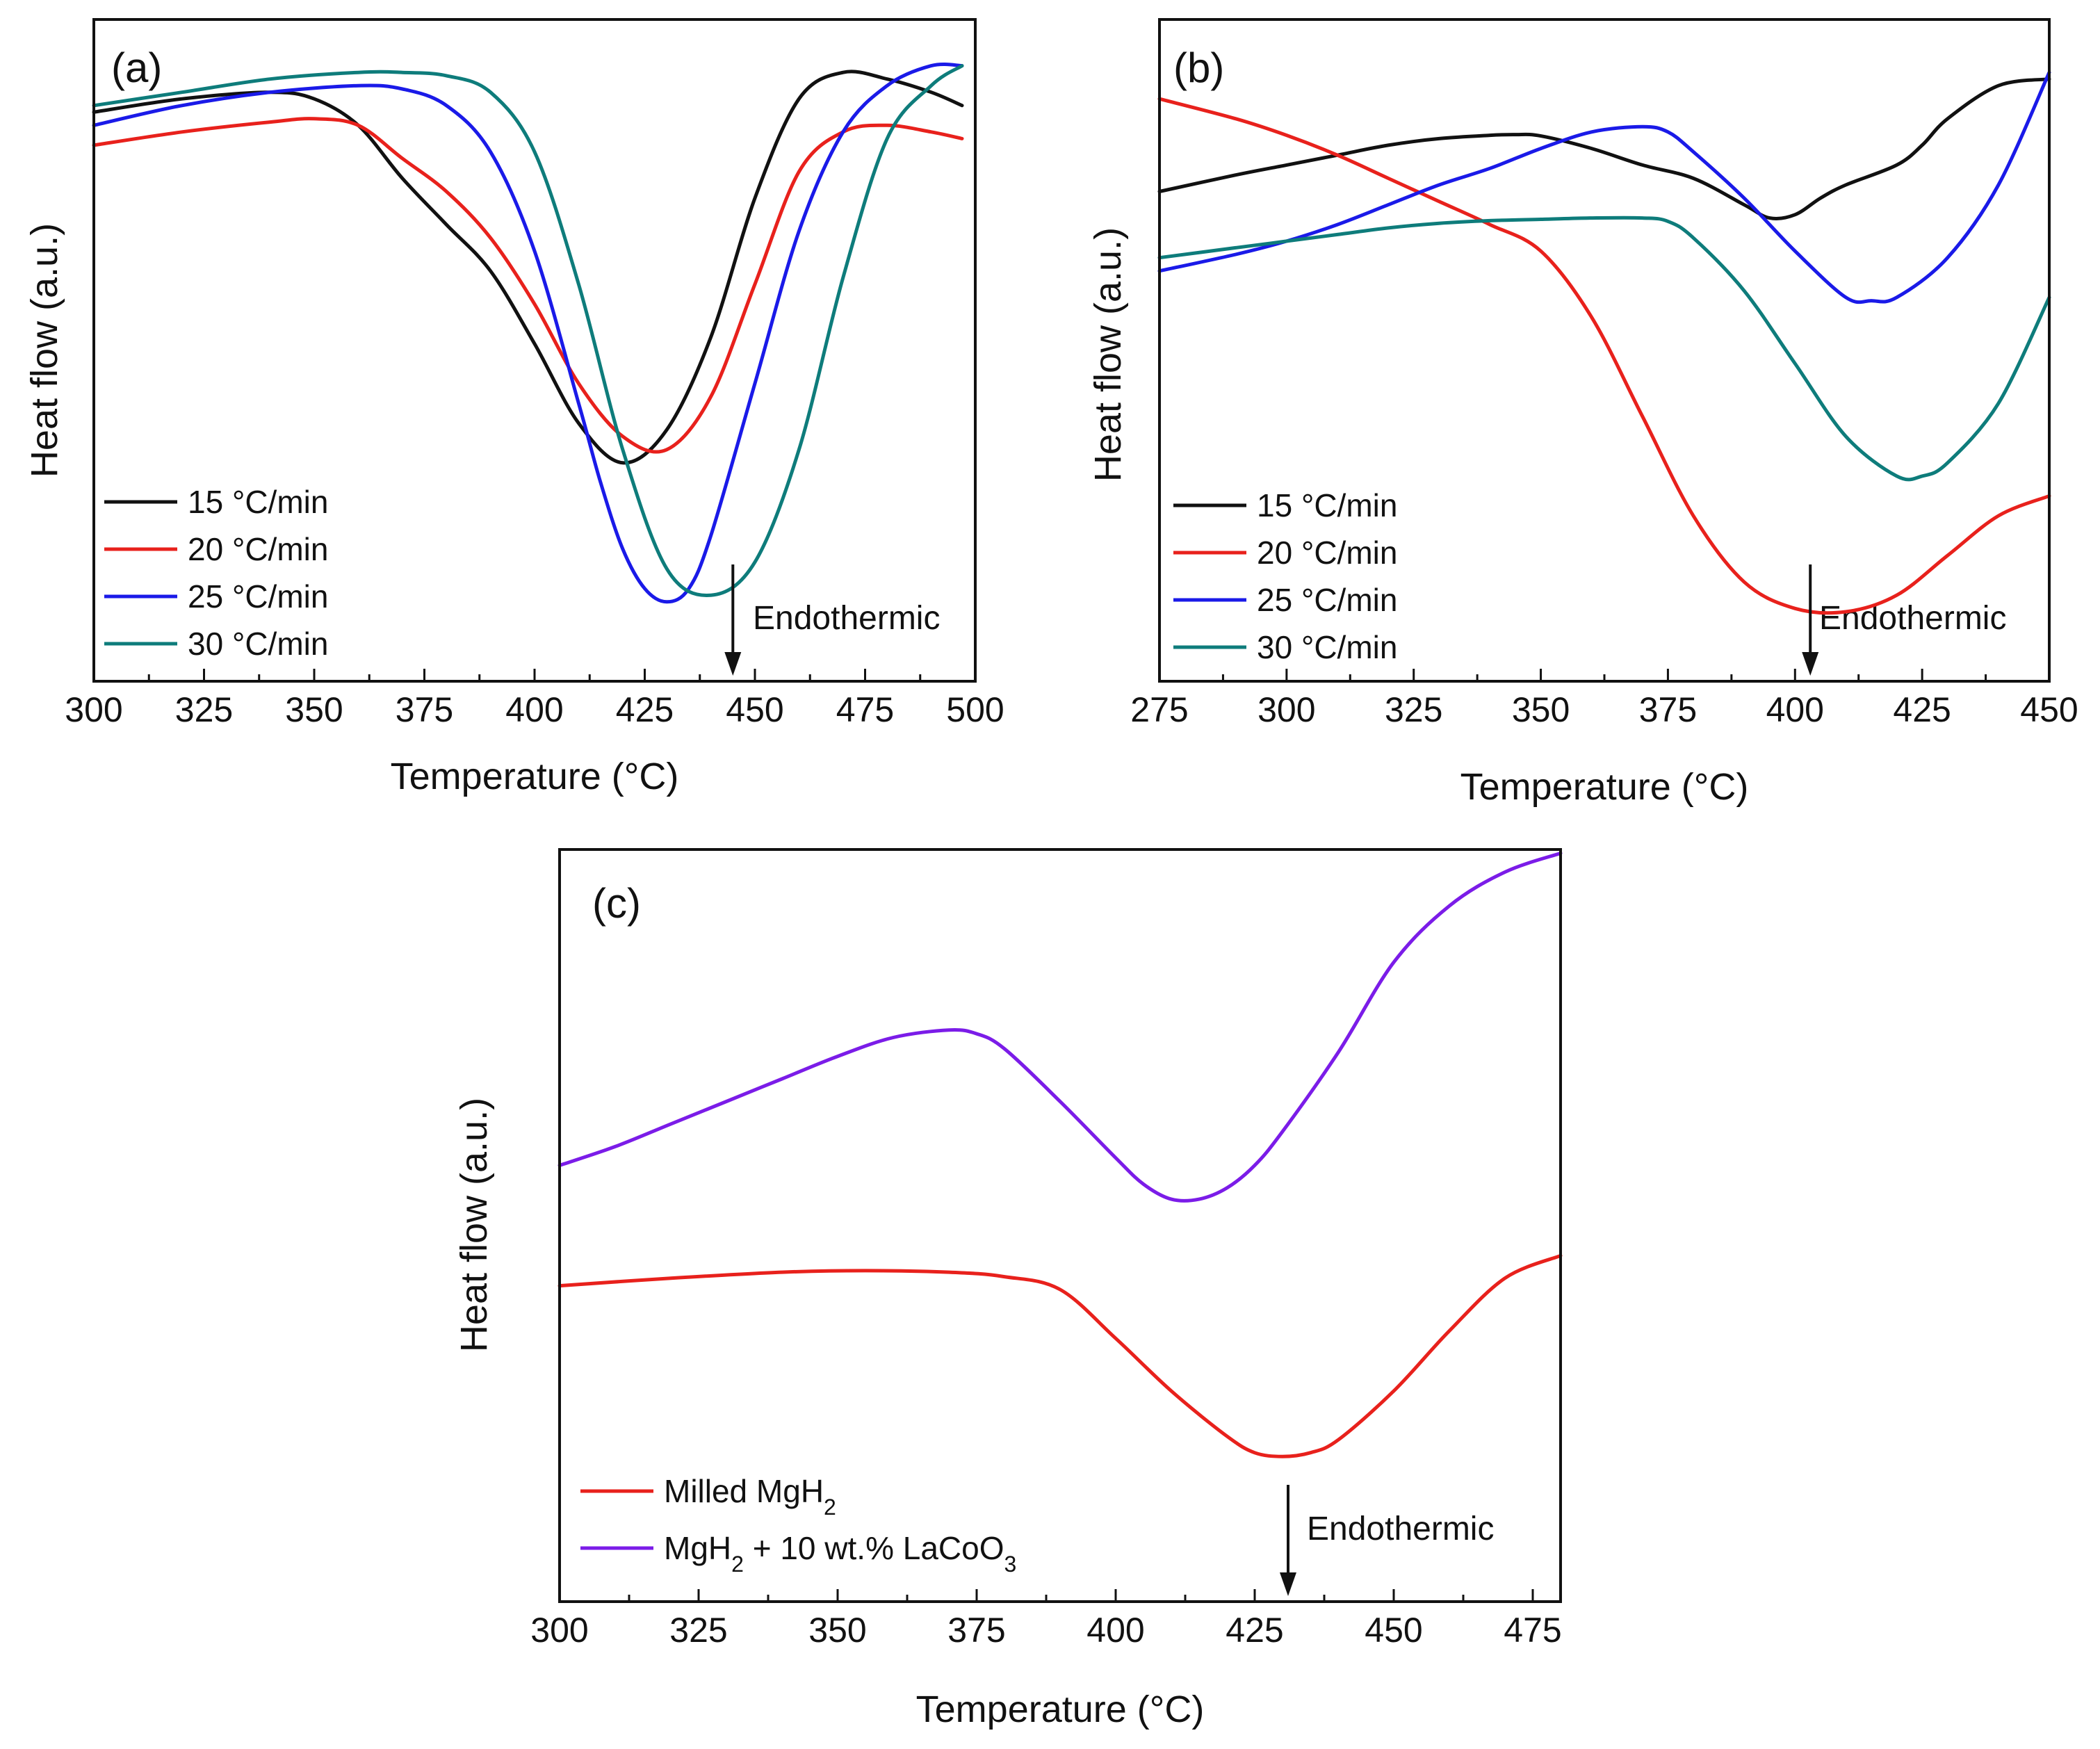 This screenshot has width=2100, height=1749. Describe the element at coordinates (1199, 67) in the screenshot. I see `panel-label: (b)` at that location.